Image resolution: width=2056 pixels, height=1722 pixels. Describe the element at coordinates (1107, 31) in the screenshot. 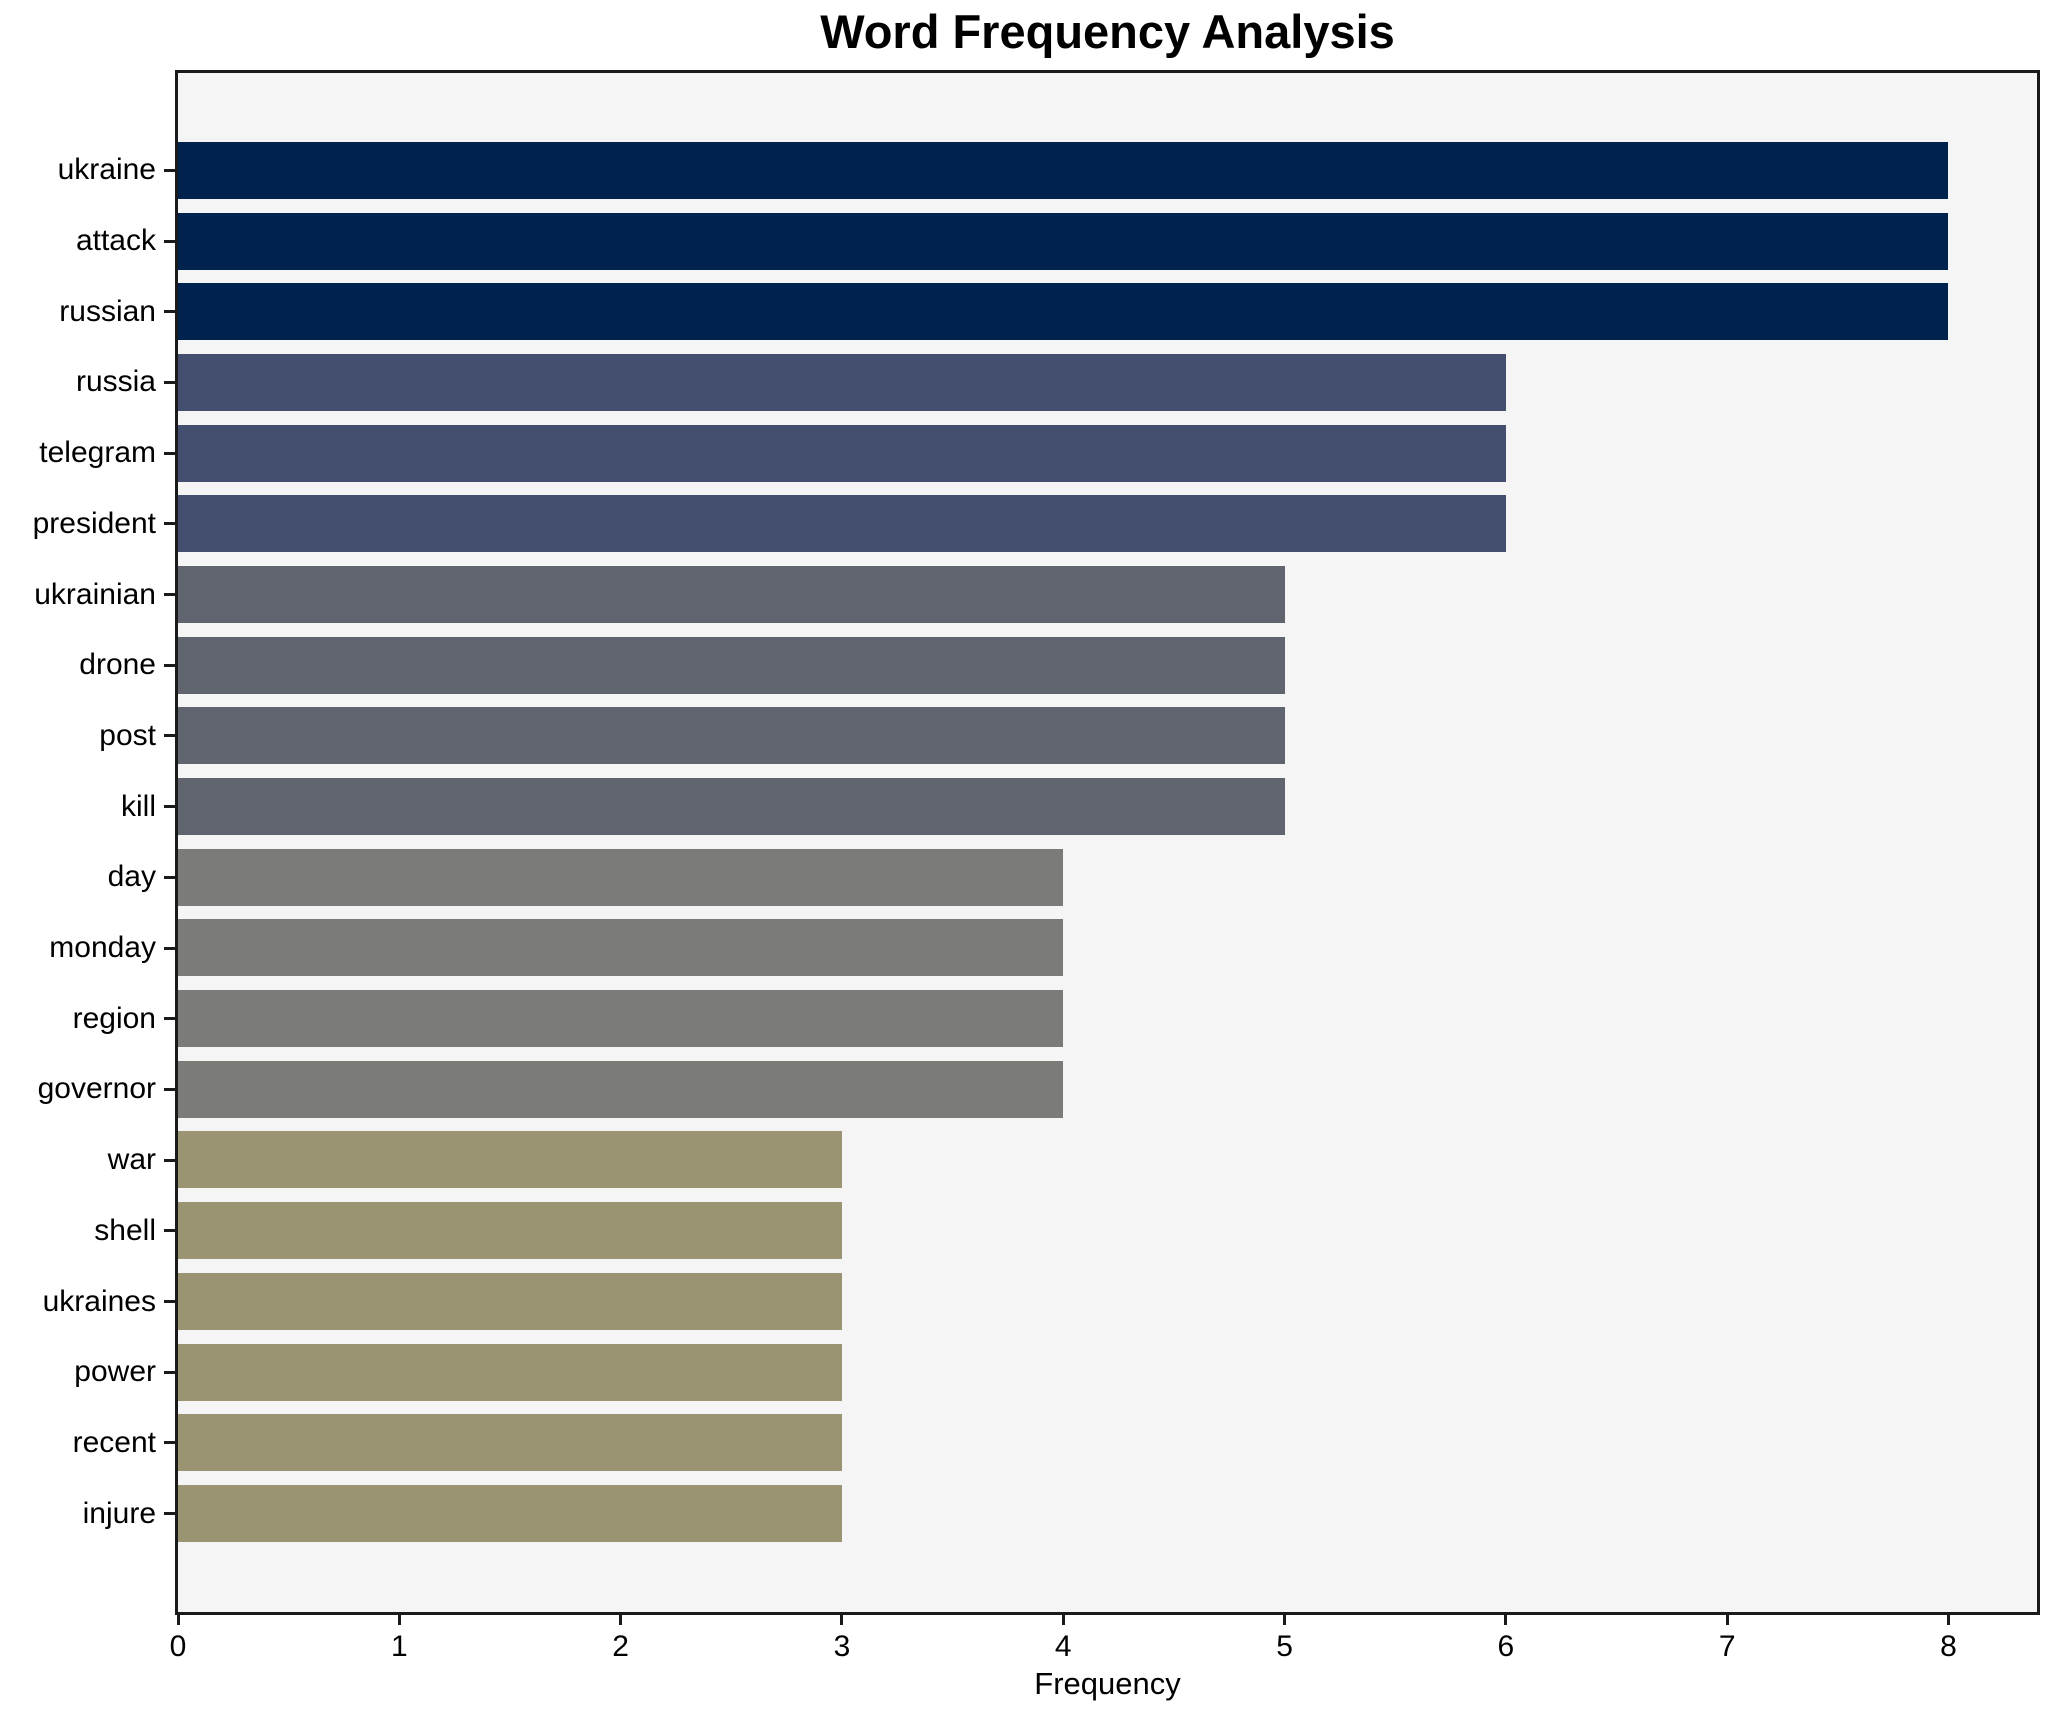

I see `chart-title: Word Frequency Analysis` at that location.